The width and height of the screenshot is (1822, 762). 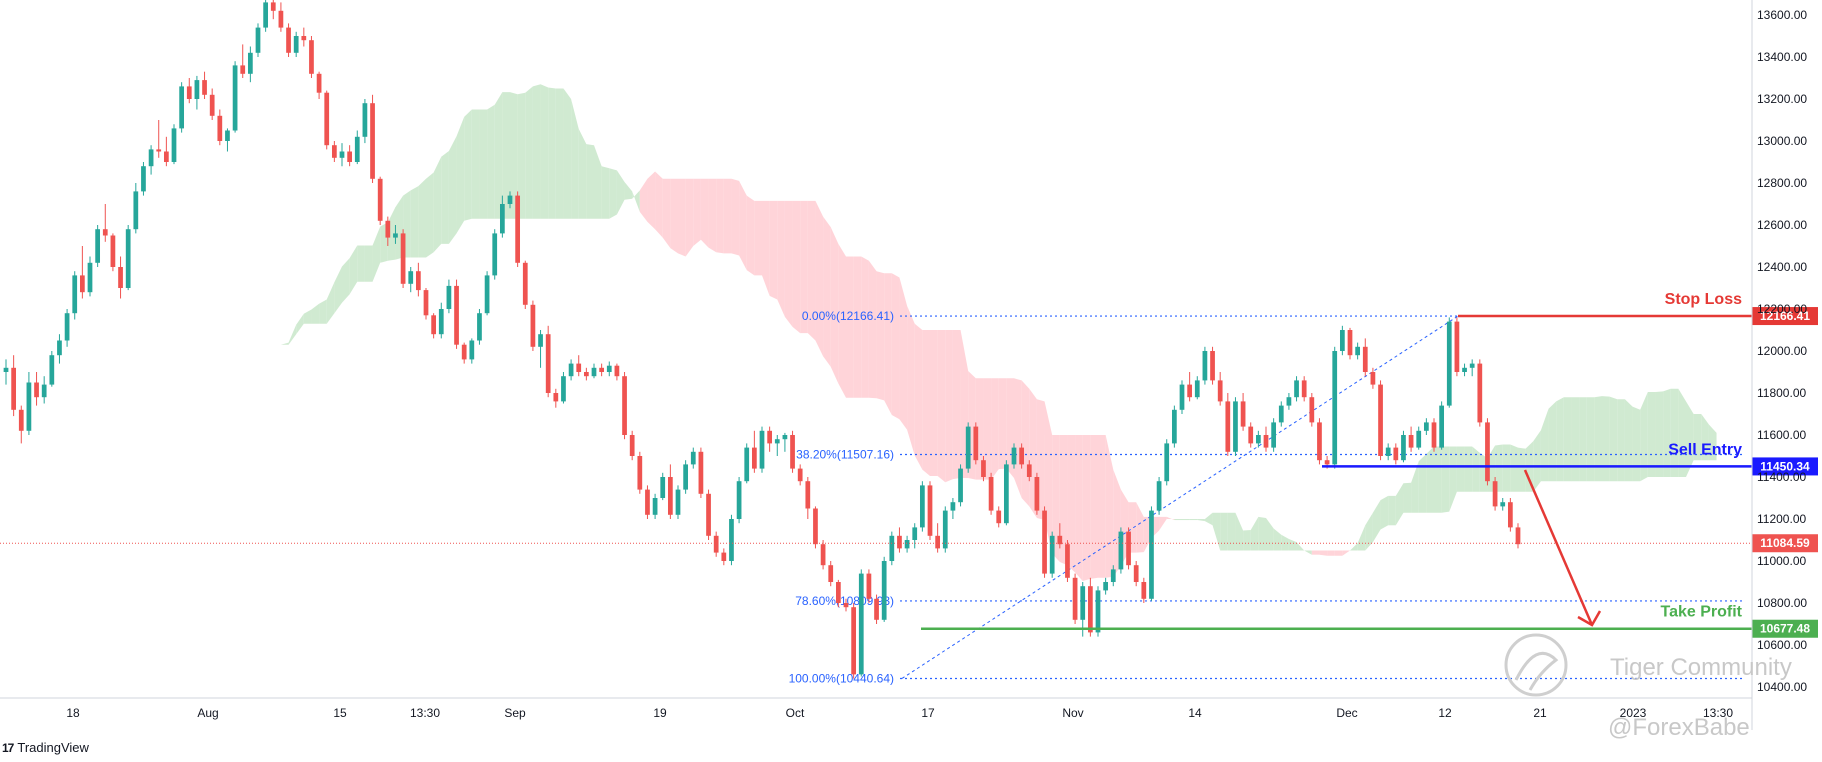 I want to click on time-tick-label: 14, so click(x=1195, y=713).